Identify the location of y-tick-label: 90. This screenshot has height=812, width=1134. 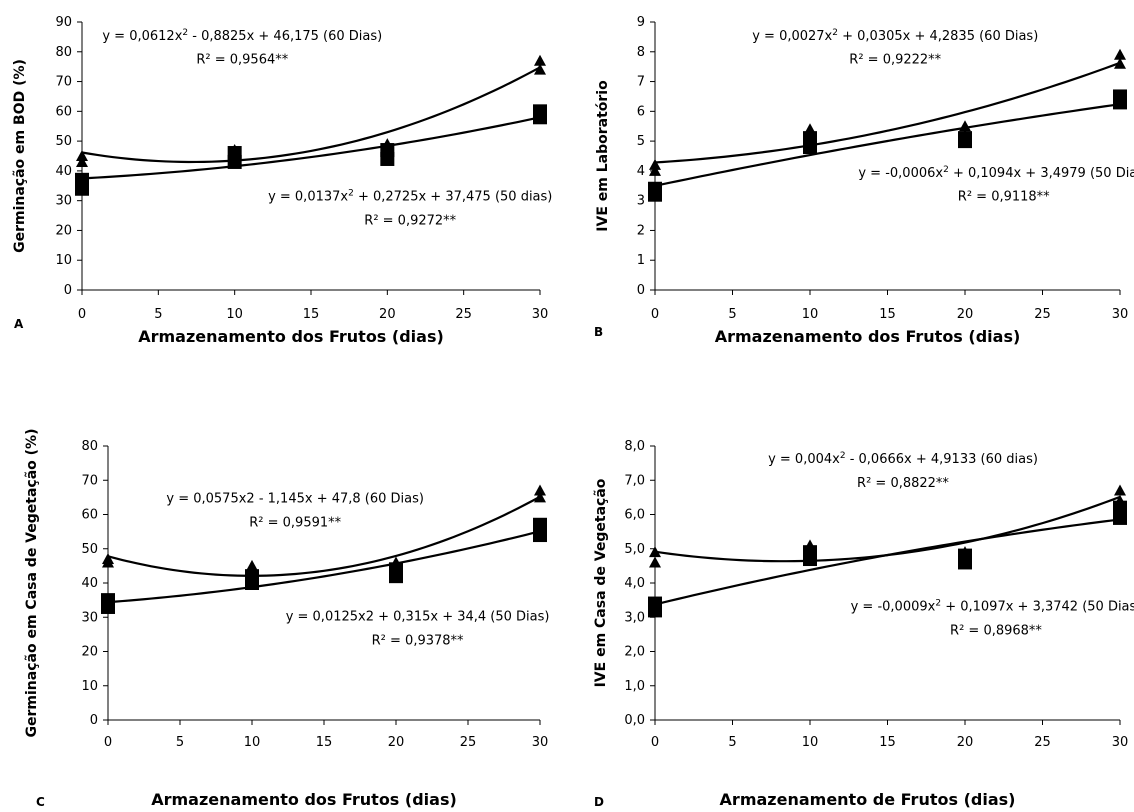
(63, 22).